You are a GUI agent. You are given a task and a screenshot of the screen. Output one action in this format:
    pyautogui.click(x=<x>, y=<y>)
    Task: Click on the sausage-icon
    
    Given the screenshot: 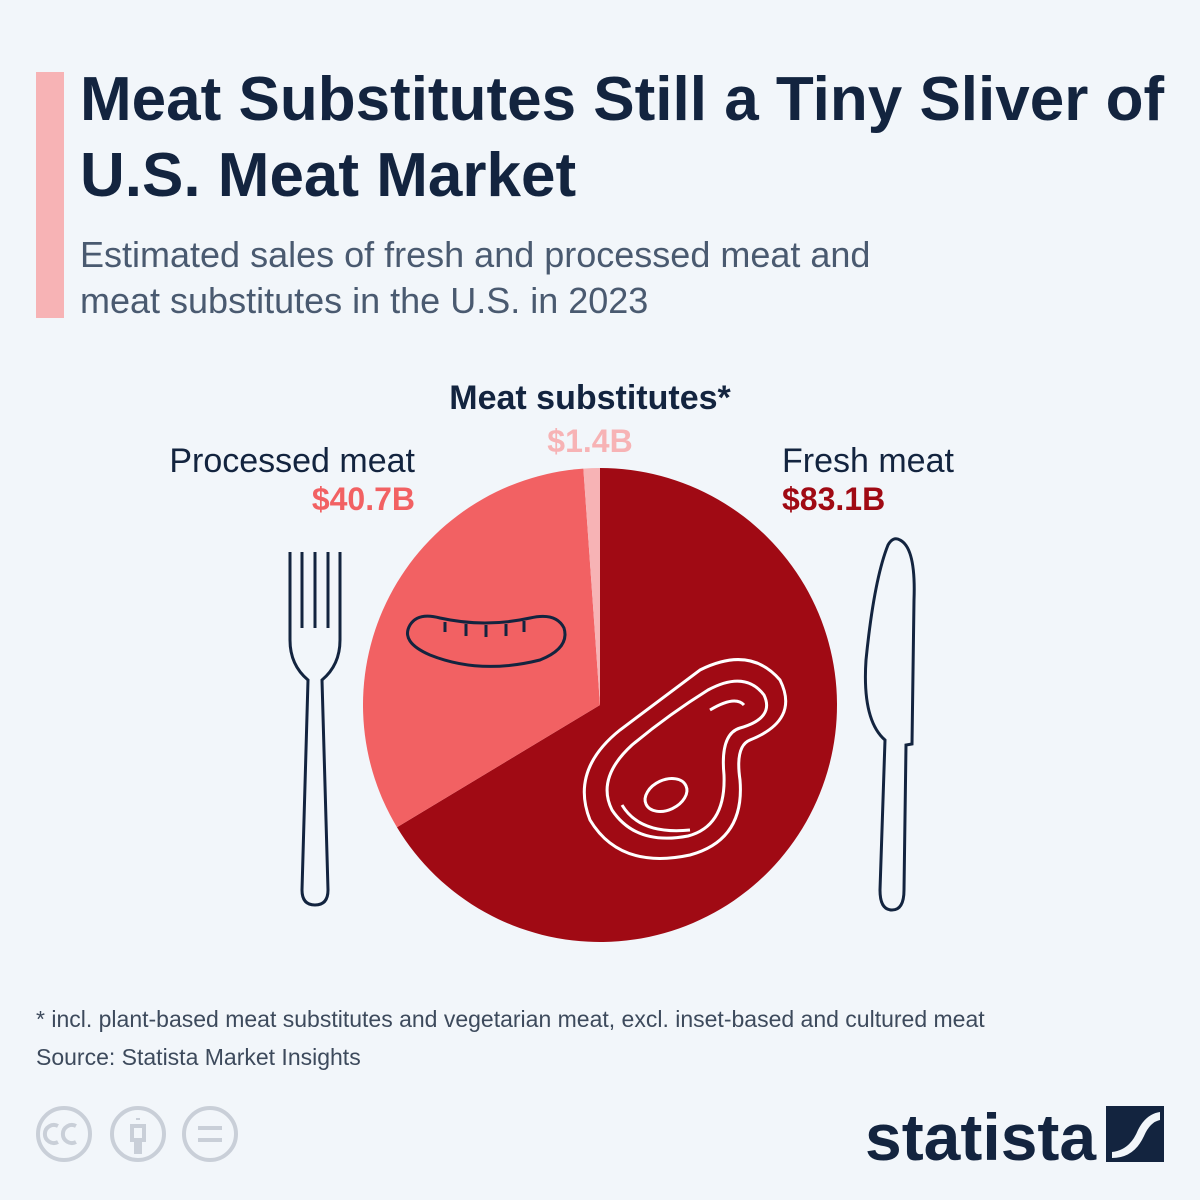 What is the action you would take?
    pyautogui.click(x=486, y=641)
    